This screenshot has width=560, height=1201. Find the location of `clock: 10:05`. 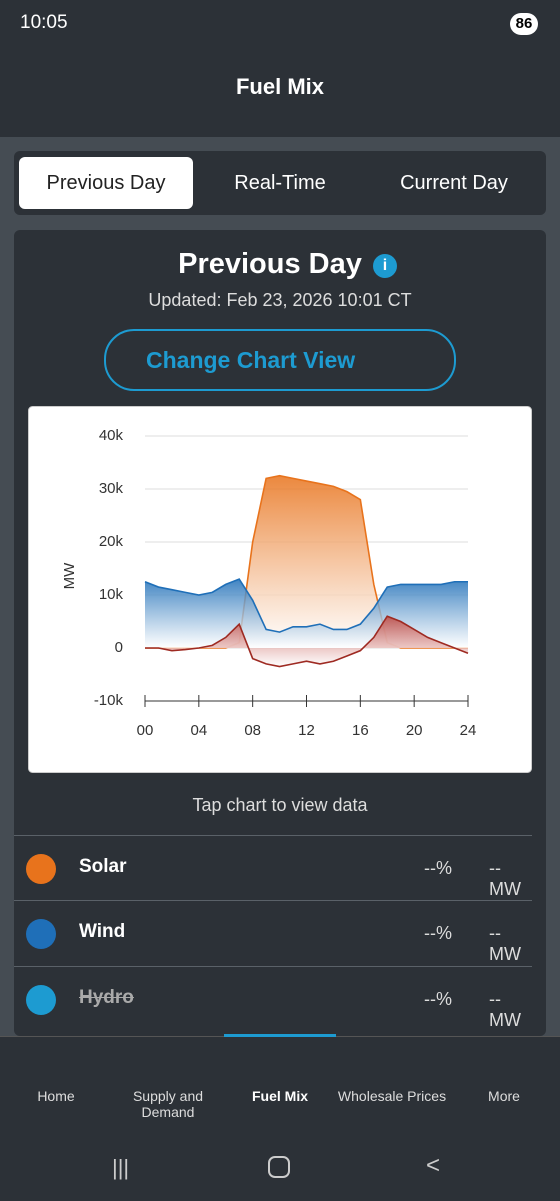

clock: 10:05 is located at coordinates (44, 22).